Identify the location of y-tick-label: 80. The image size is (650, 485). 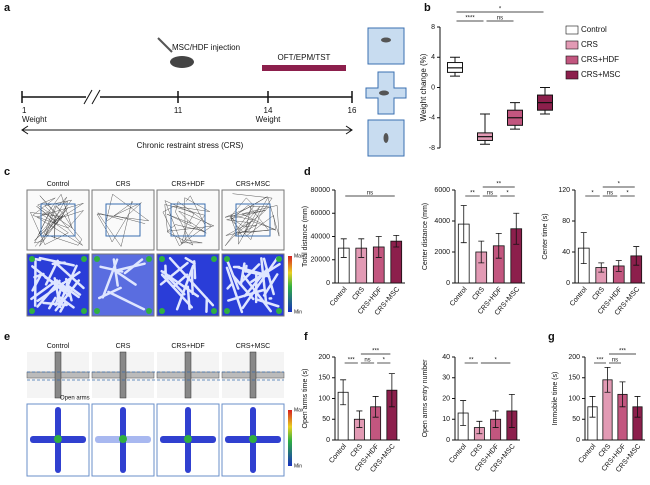
(566, 221).